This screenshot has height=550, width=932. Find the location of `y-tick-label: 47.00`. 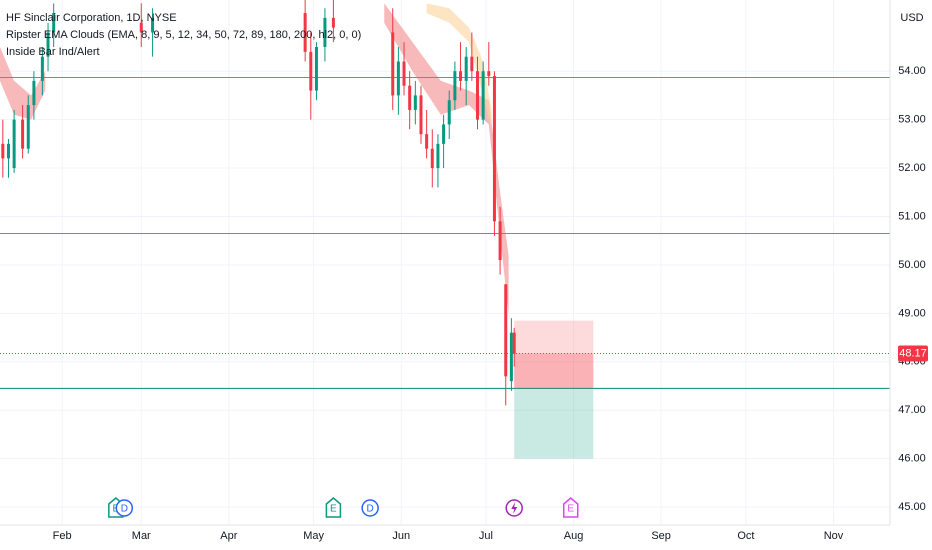

y-tick-label: 47.00 is located at coordinates (912, 410).